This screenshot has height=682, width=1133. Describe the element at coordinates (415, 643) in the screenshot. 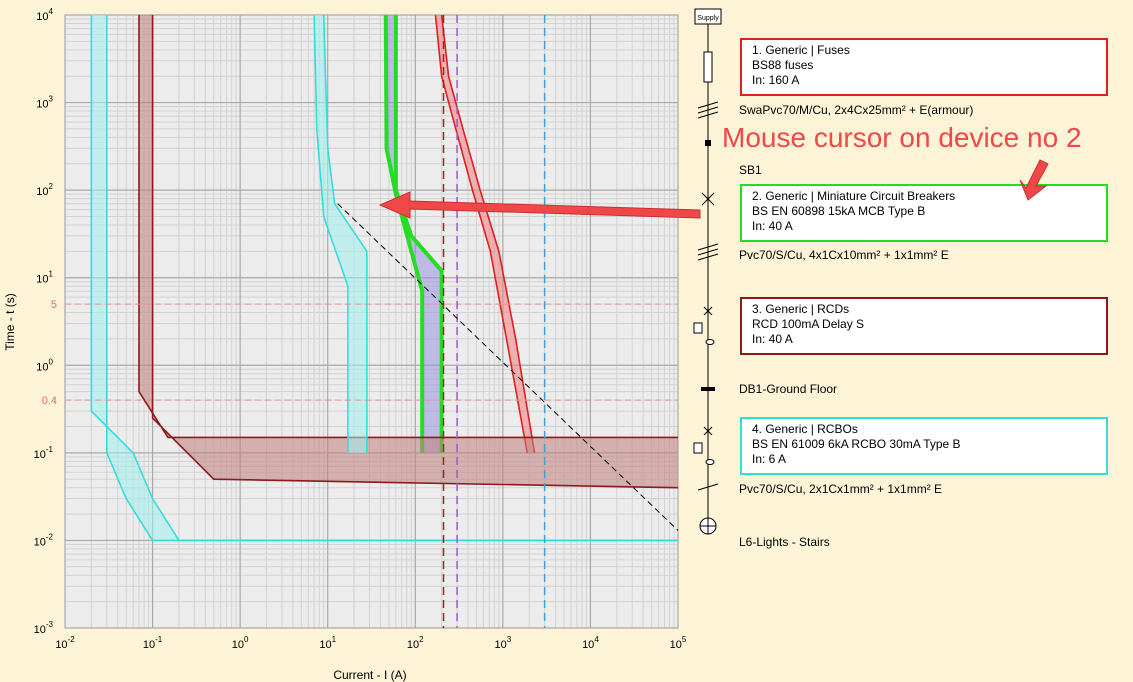

I see `x-tick-label: 10²` at that location.